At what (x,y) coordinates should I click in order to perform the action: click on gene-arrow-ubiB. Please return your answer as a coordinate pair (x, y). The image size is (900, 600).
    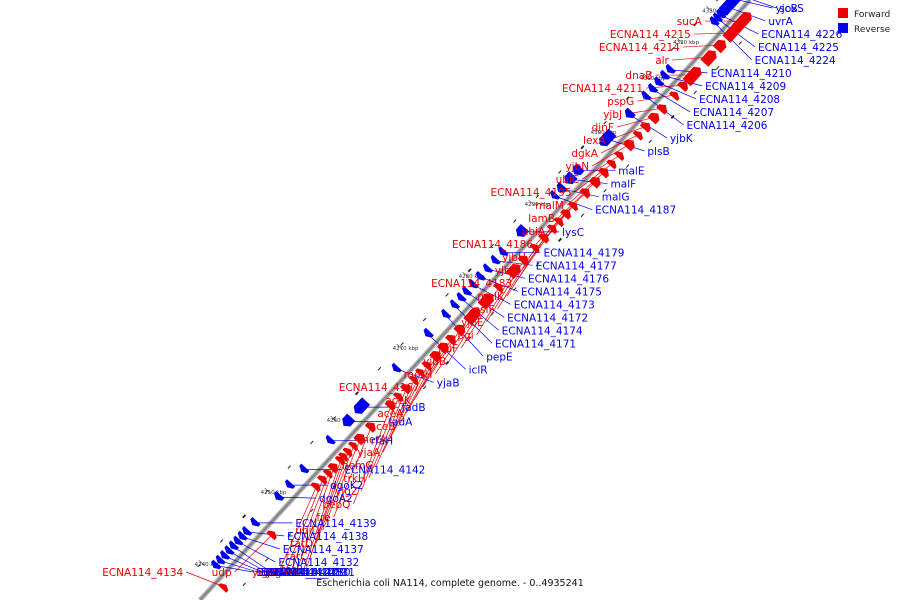
    Looking at the image, I should click on (333, 468).